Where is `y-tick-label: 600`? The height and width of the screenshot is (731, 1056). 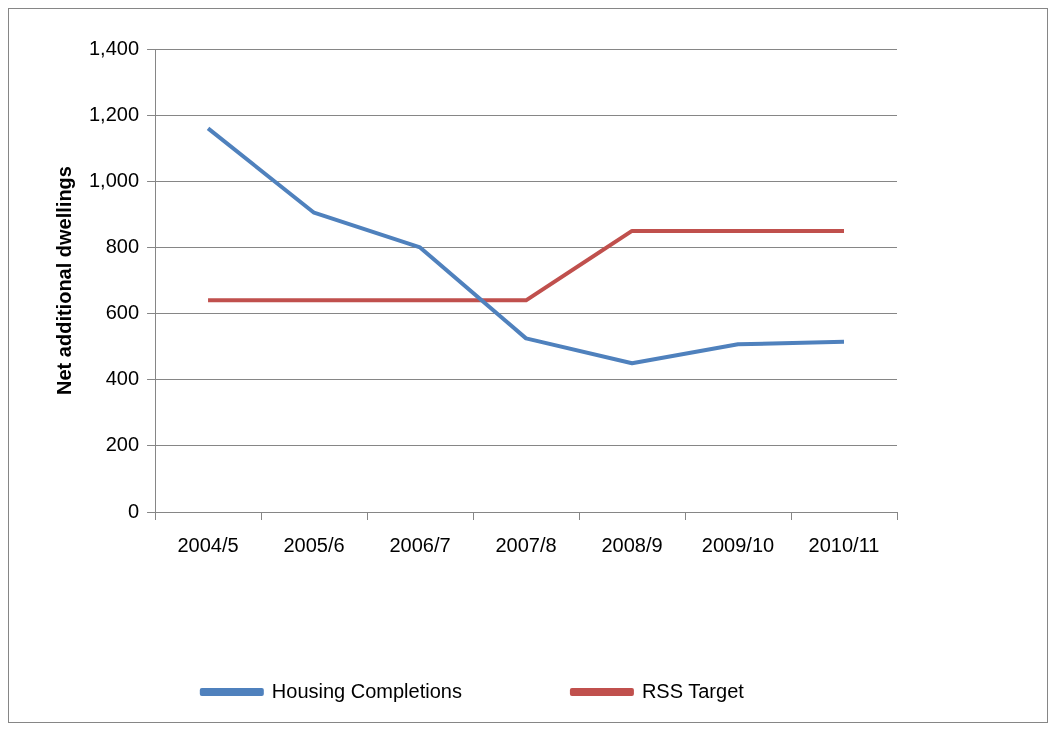
y-tick-label: 600 is located at coordinates (122, 312).